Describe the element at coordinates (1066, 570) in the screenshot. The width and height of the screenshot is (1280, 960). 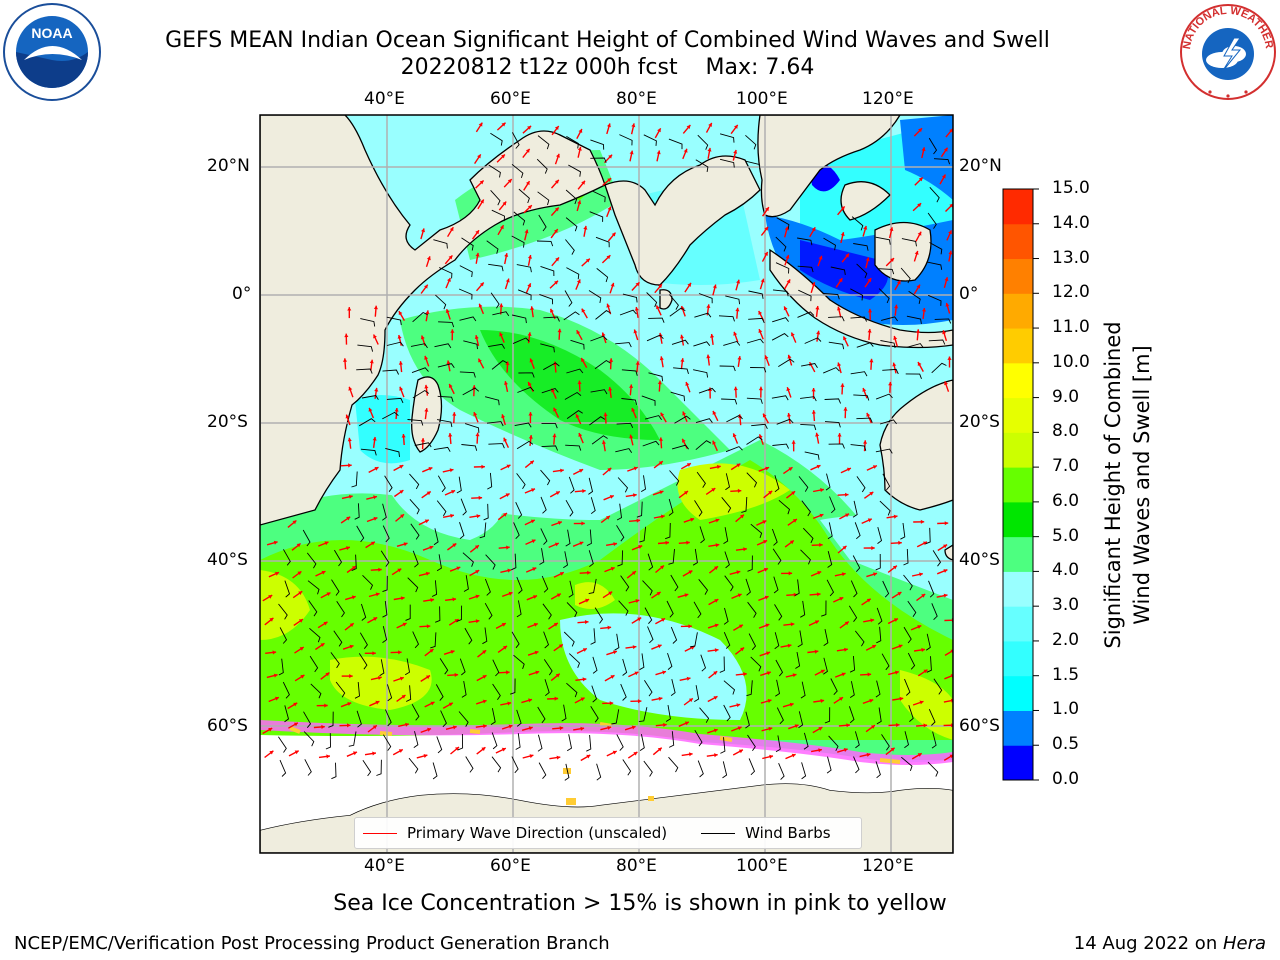
I see `colorbar-tick-label: 4.0` at that location.